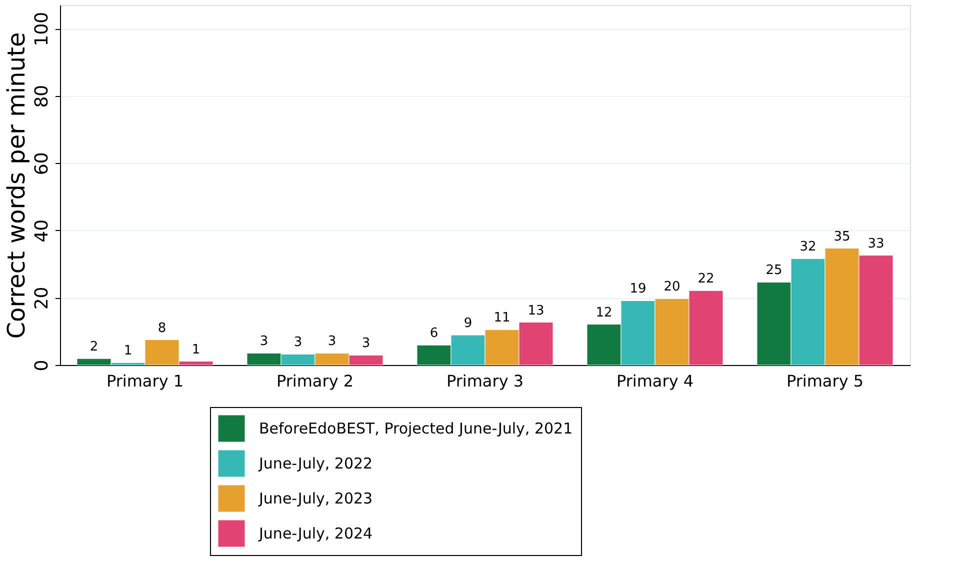  I want to click on y-tick-label: 60, so click(42, 164).